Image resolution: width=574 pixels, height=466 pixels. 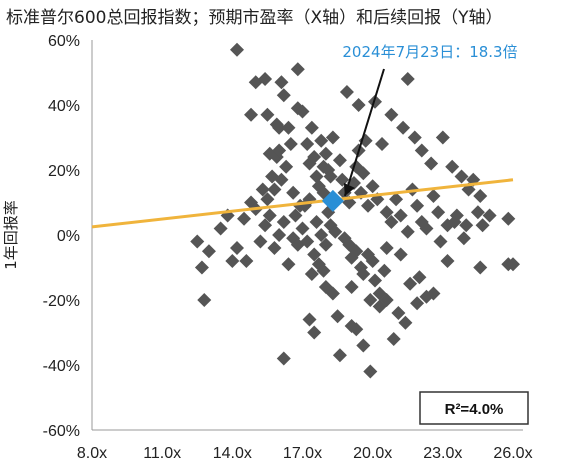 What do you see at coordinates (349, 189) in the screenshot?
I see `annotation-arrow-head` at bounding box center [349, 189].